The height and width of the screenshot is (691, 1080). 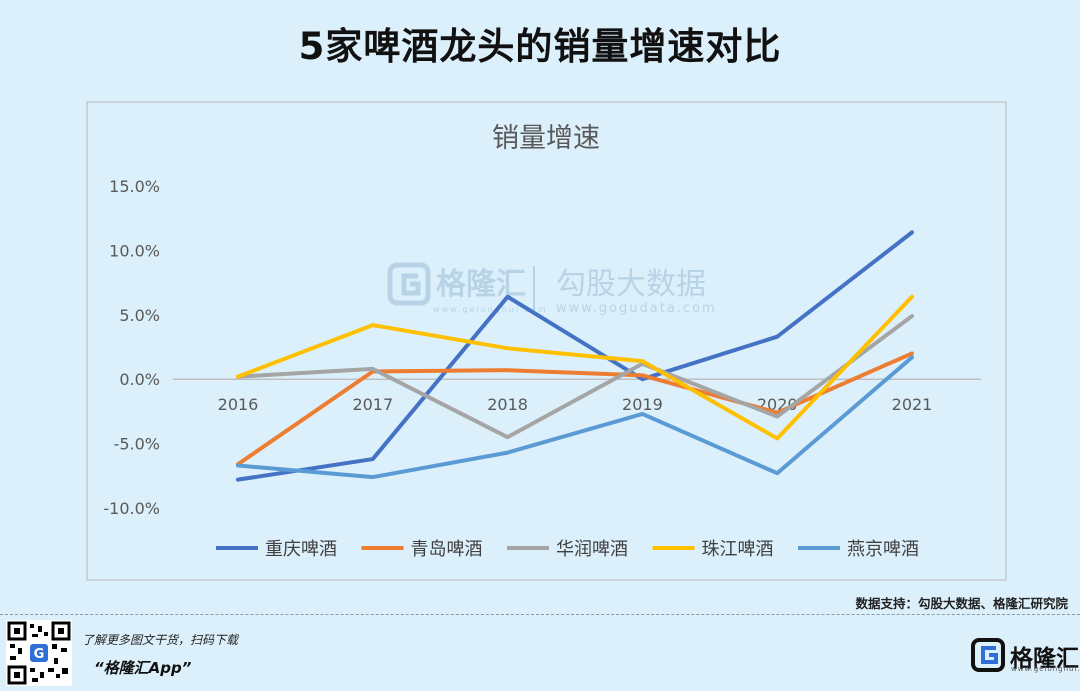 What do you see at coordinates (160, 640) in the screenshot?
I see `promo-text: 了解更多图文干货，扫码下载` at bounding box center [160, 640].